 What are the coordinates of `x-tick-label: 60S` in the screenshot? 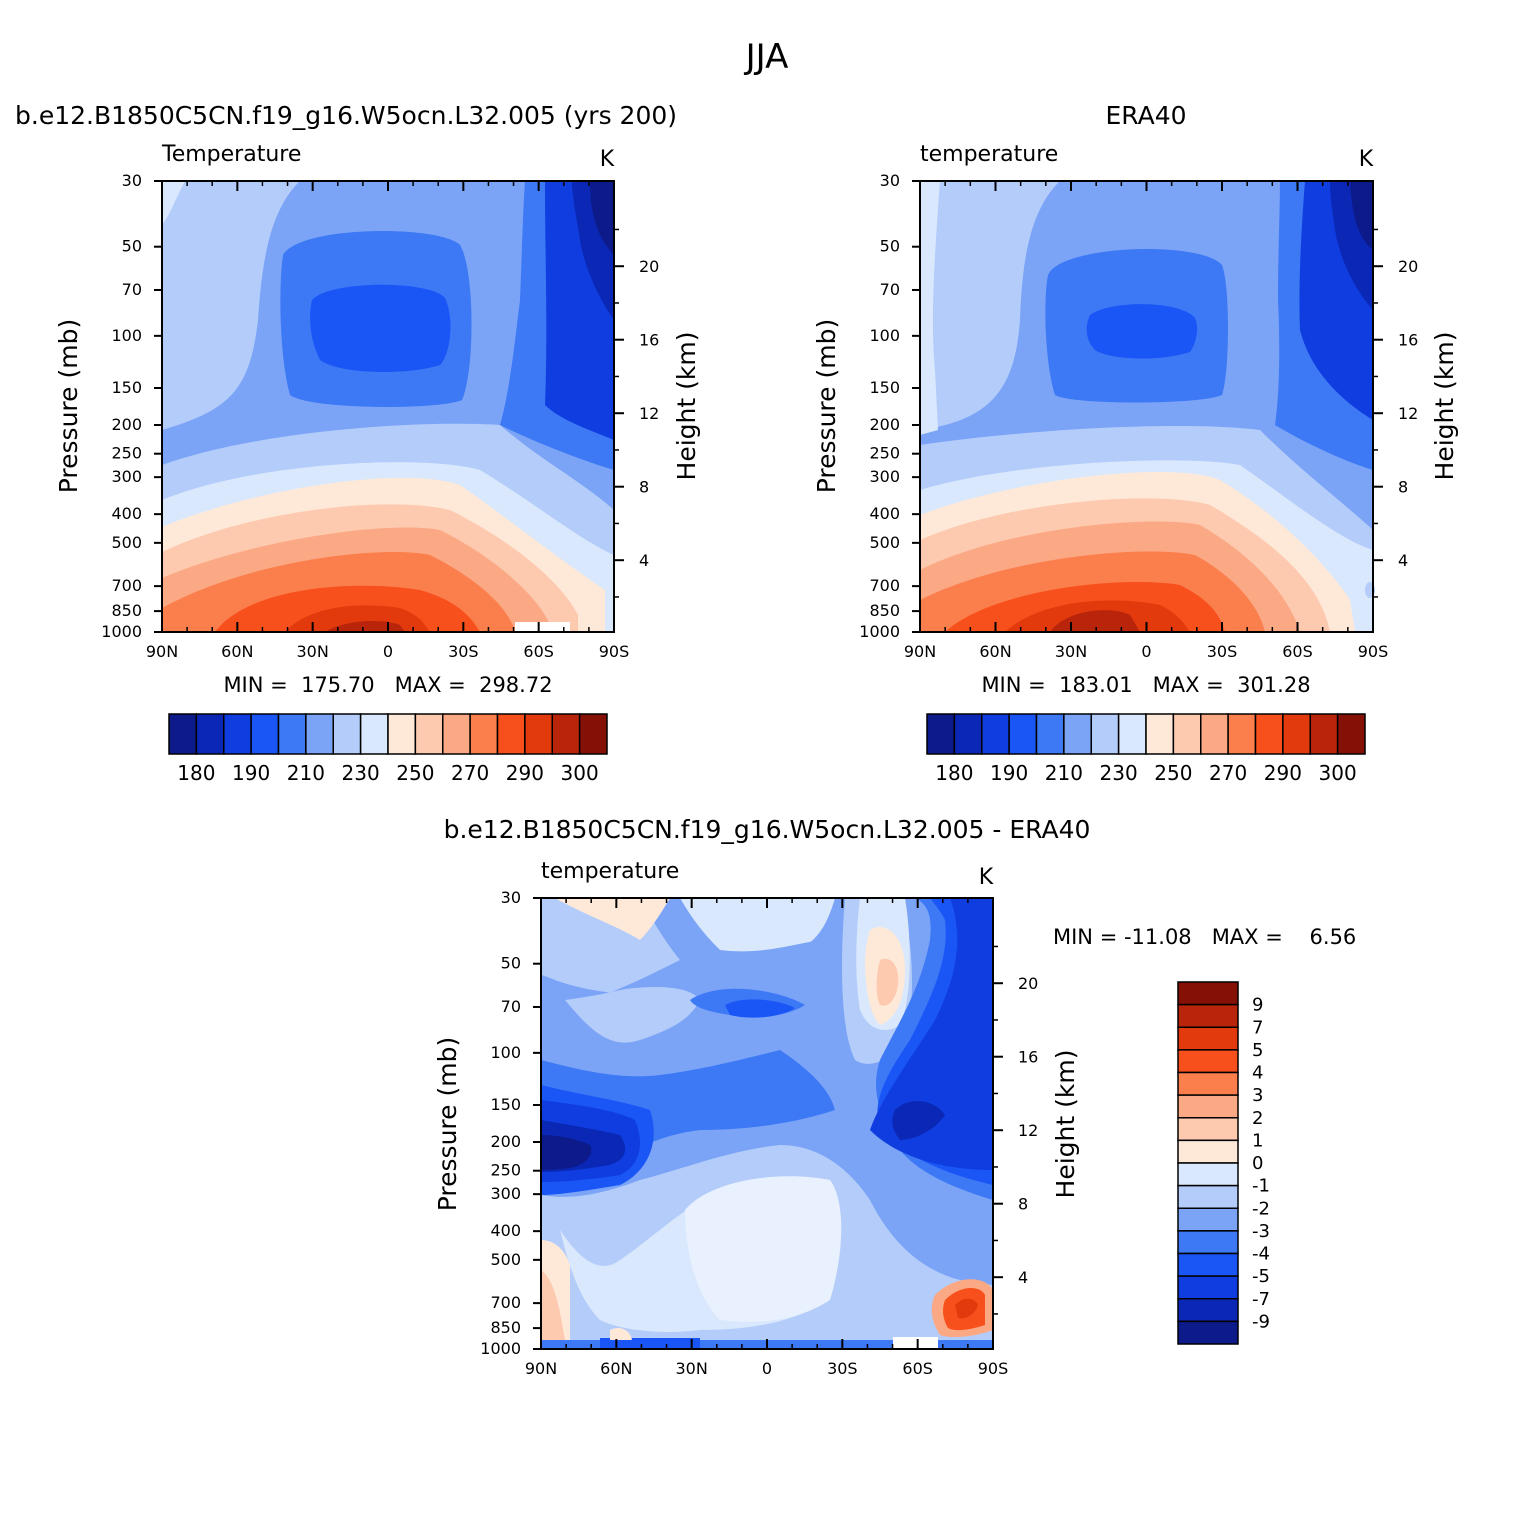 It's located at (1297, 651).